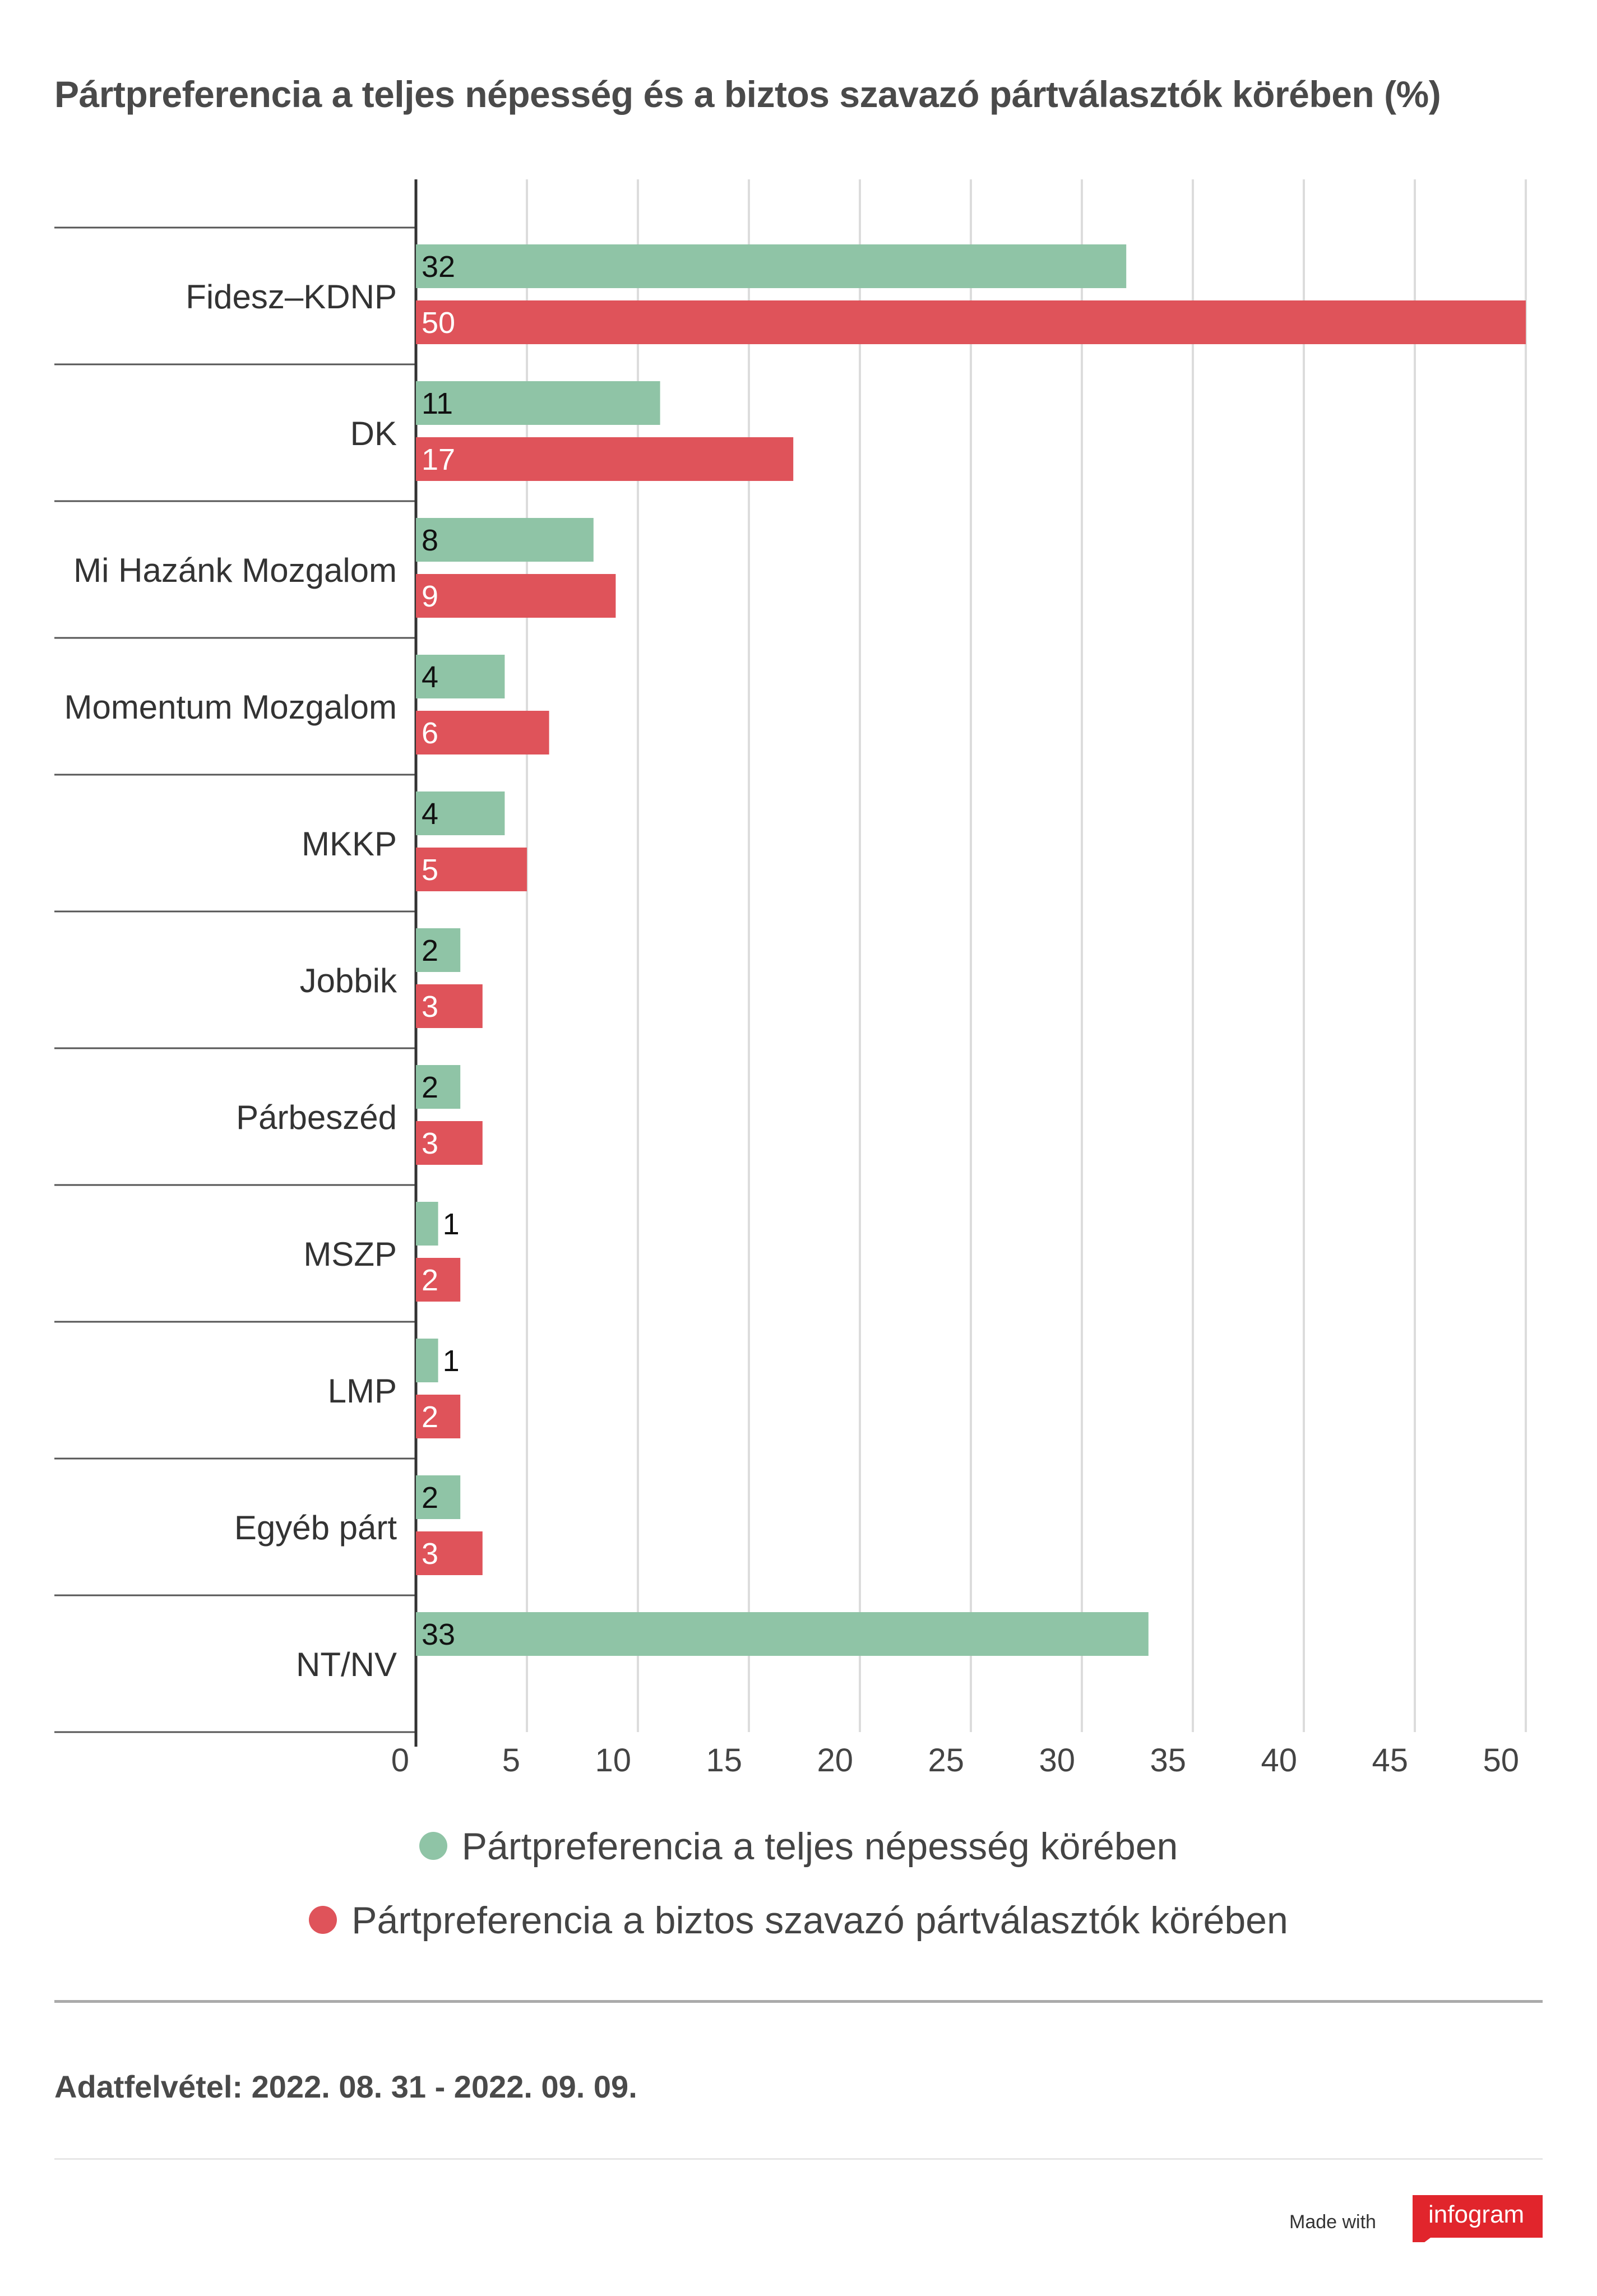  Describe the element at coordinates (315, 1528) in the screenshot. I see `category-label: Egyéb párt` at that location.